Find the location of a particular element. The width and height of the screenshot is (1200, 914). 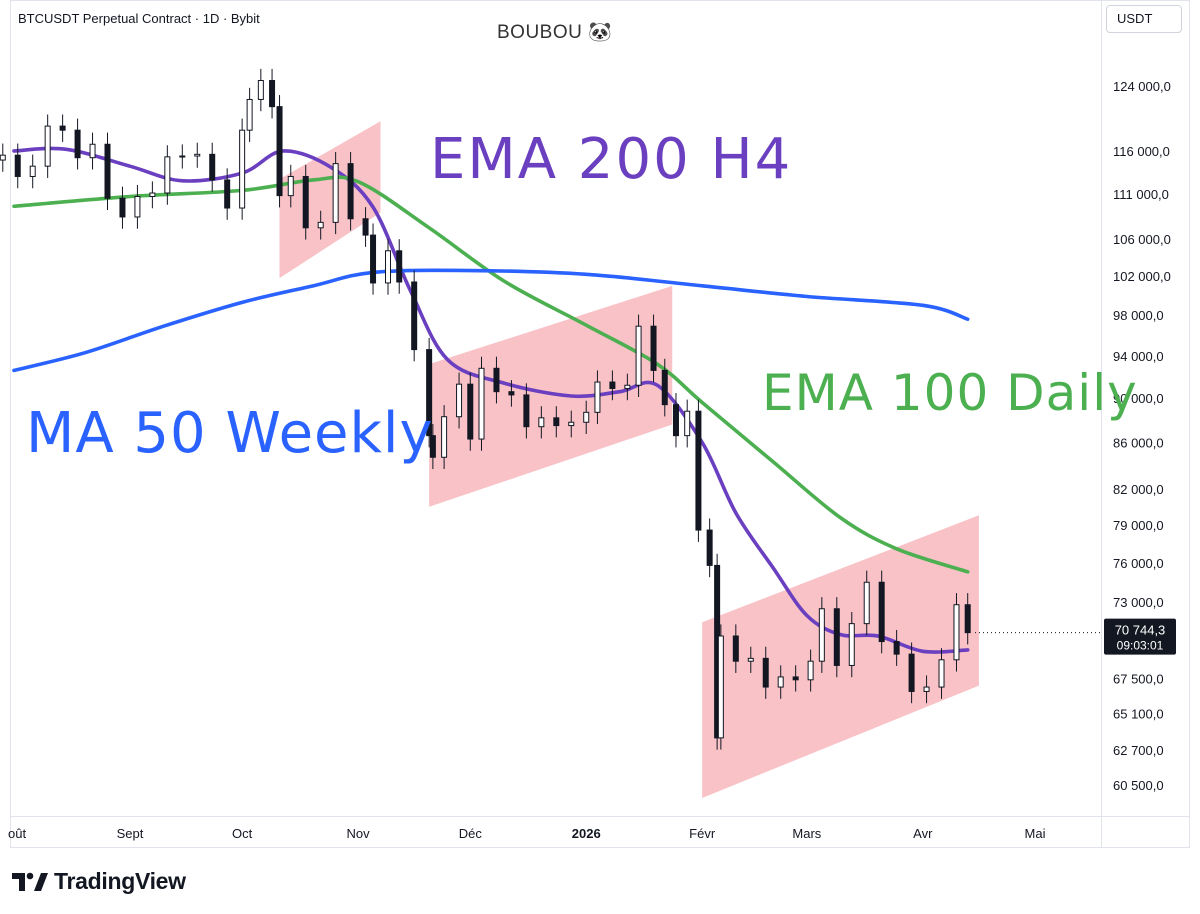

time-tick-label: Déc is located at coordinates (471, 833).